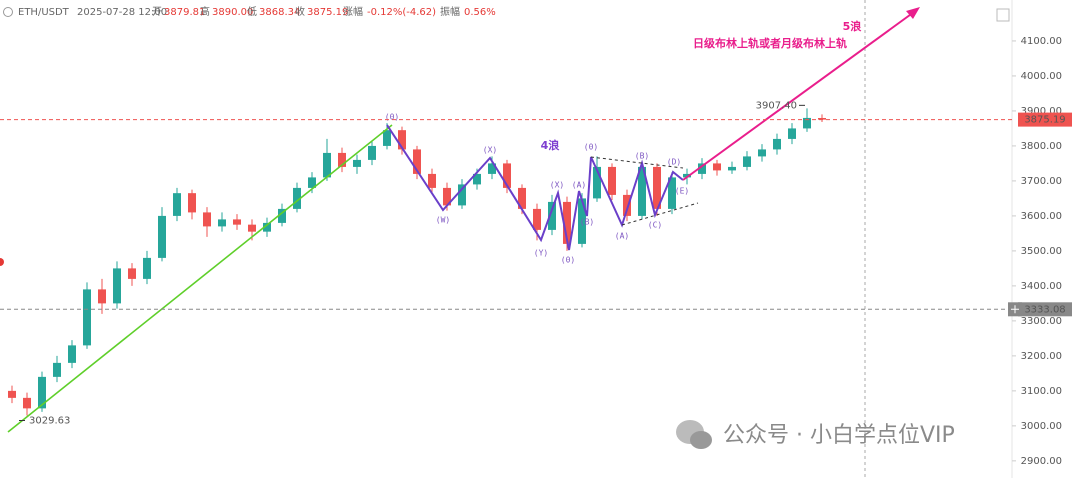 Image resolution: width=1080 pixels, height=478 pixels. Describe the element at coordinates (674, 162) in the screenshot. I see `wave-label: (D)` at that location.